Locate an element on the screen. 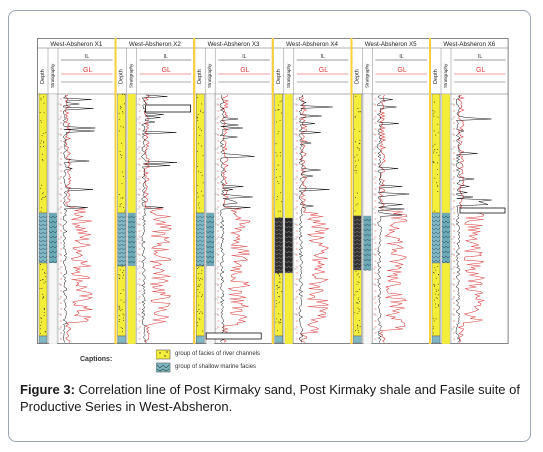 This screenshot has width=543, height=452. well-panel-6: West-Absheron X6 Depth Stratigraphy IL GL is located at coordinates (469, 191).